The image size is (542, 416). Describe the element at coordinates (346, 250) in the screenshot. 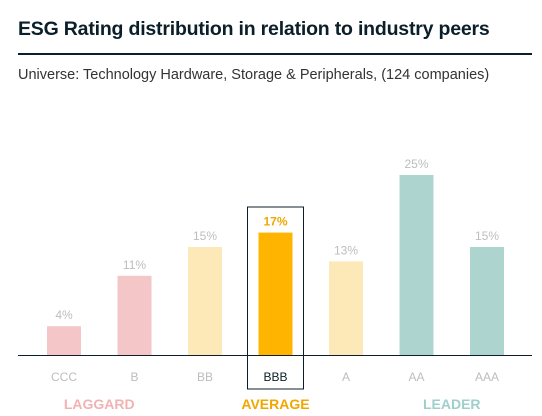

I see `value-label-a: 13%` at that location.